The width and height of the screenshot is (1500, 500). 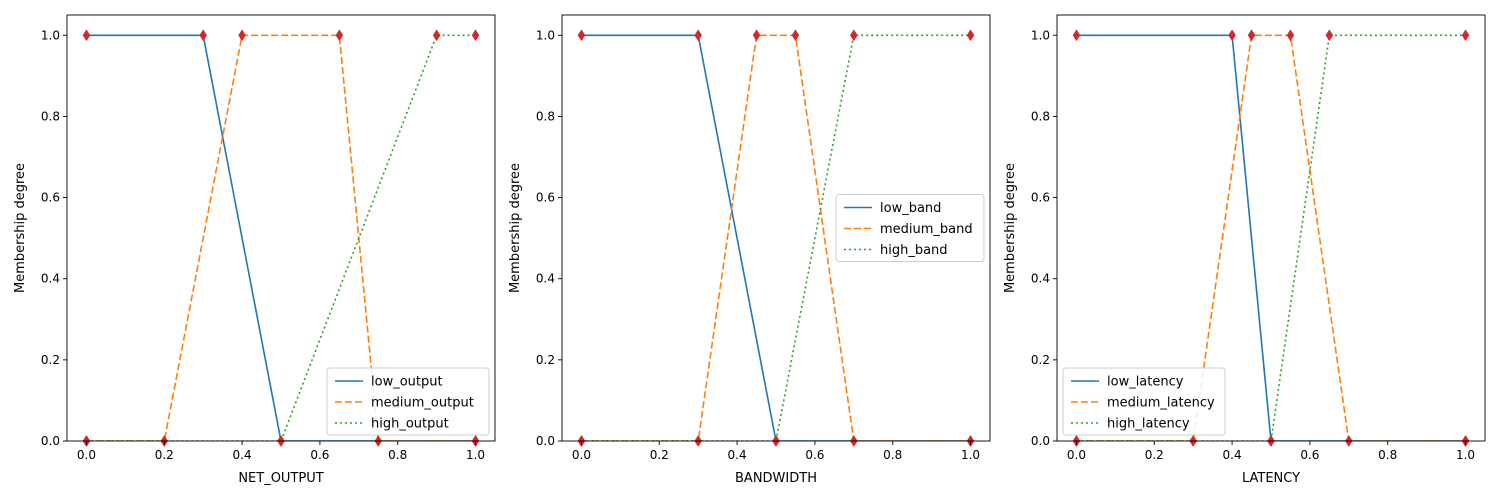 I want to click on legend-label-low_output: low_output, so click(x=407, y=382).